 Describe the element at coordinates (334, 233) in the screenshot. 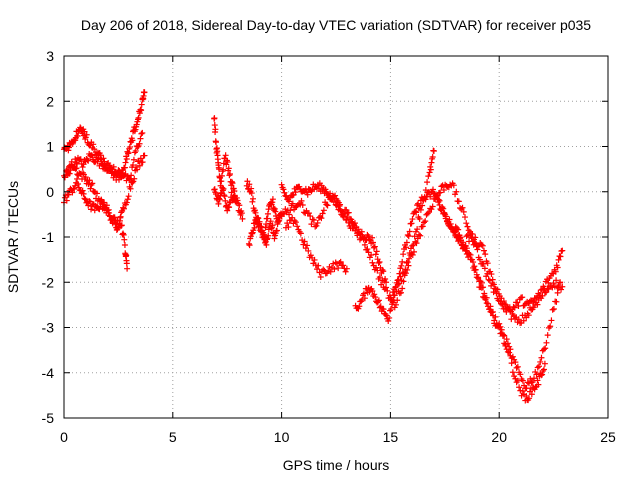

I see `series-track-i` at that location.